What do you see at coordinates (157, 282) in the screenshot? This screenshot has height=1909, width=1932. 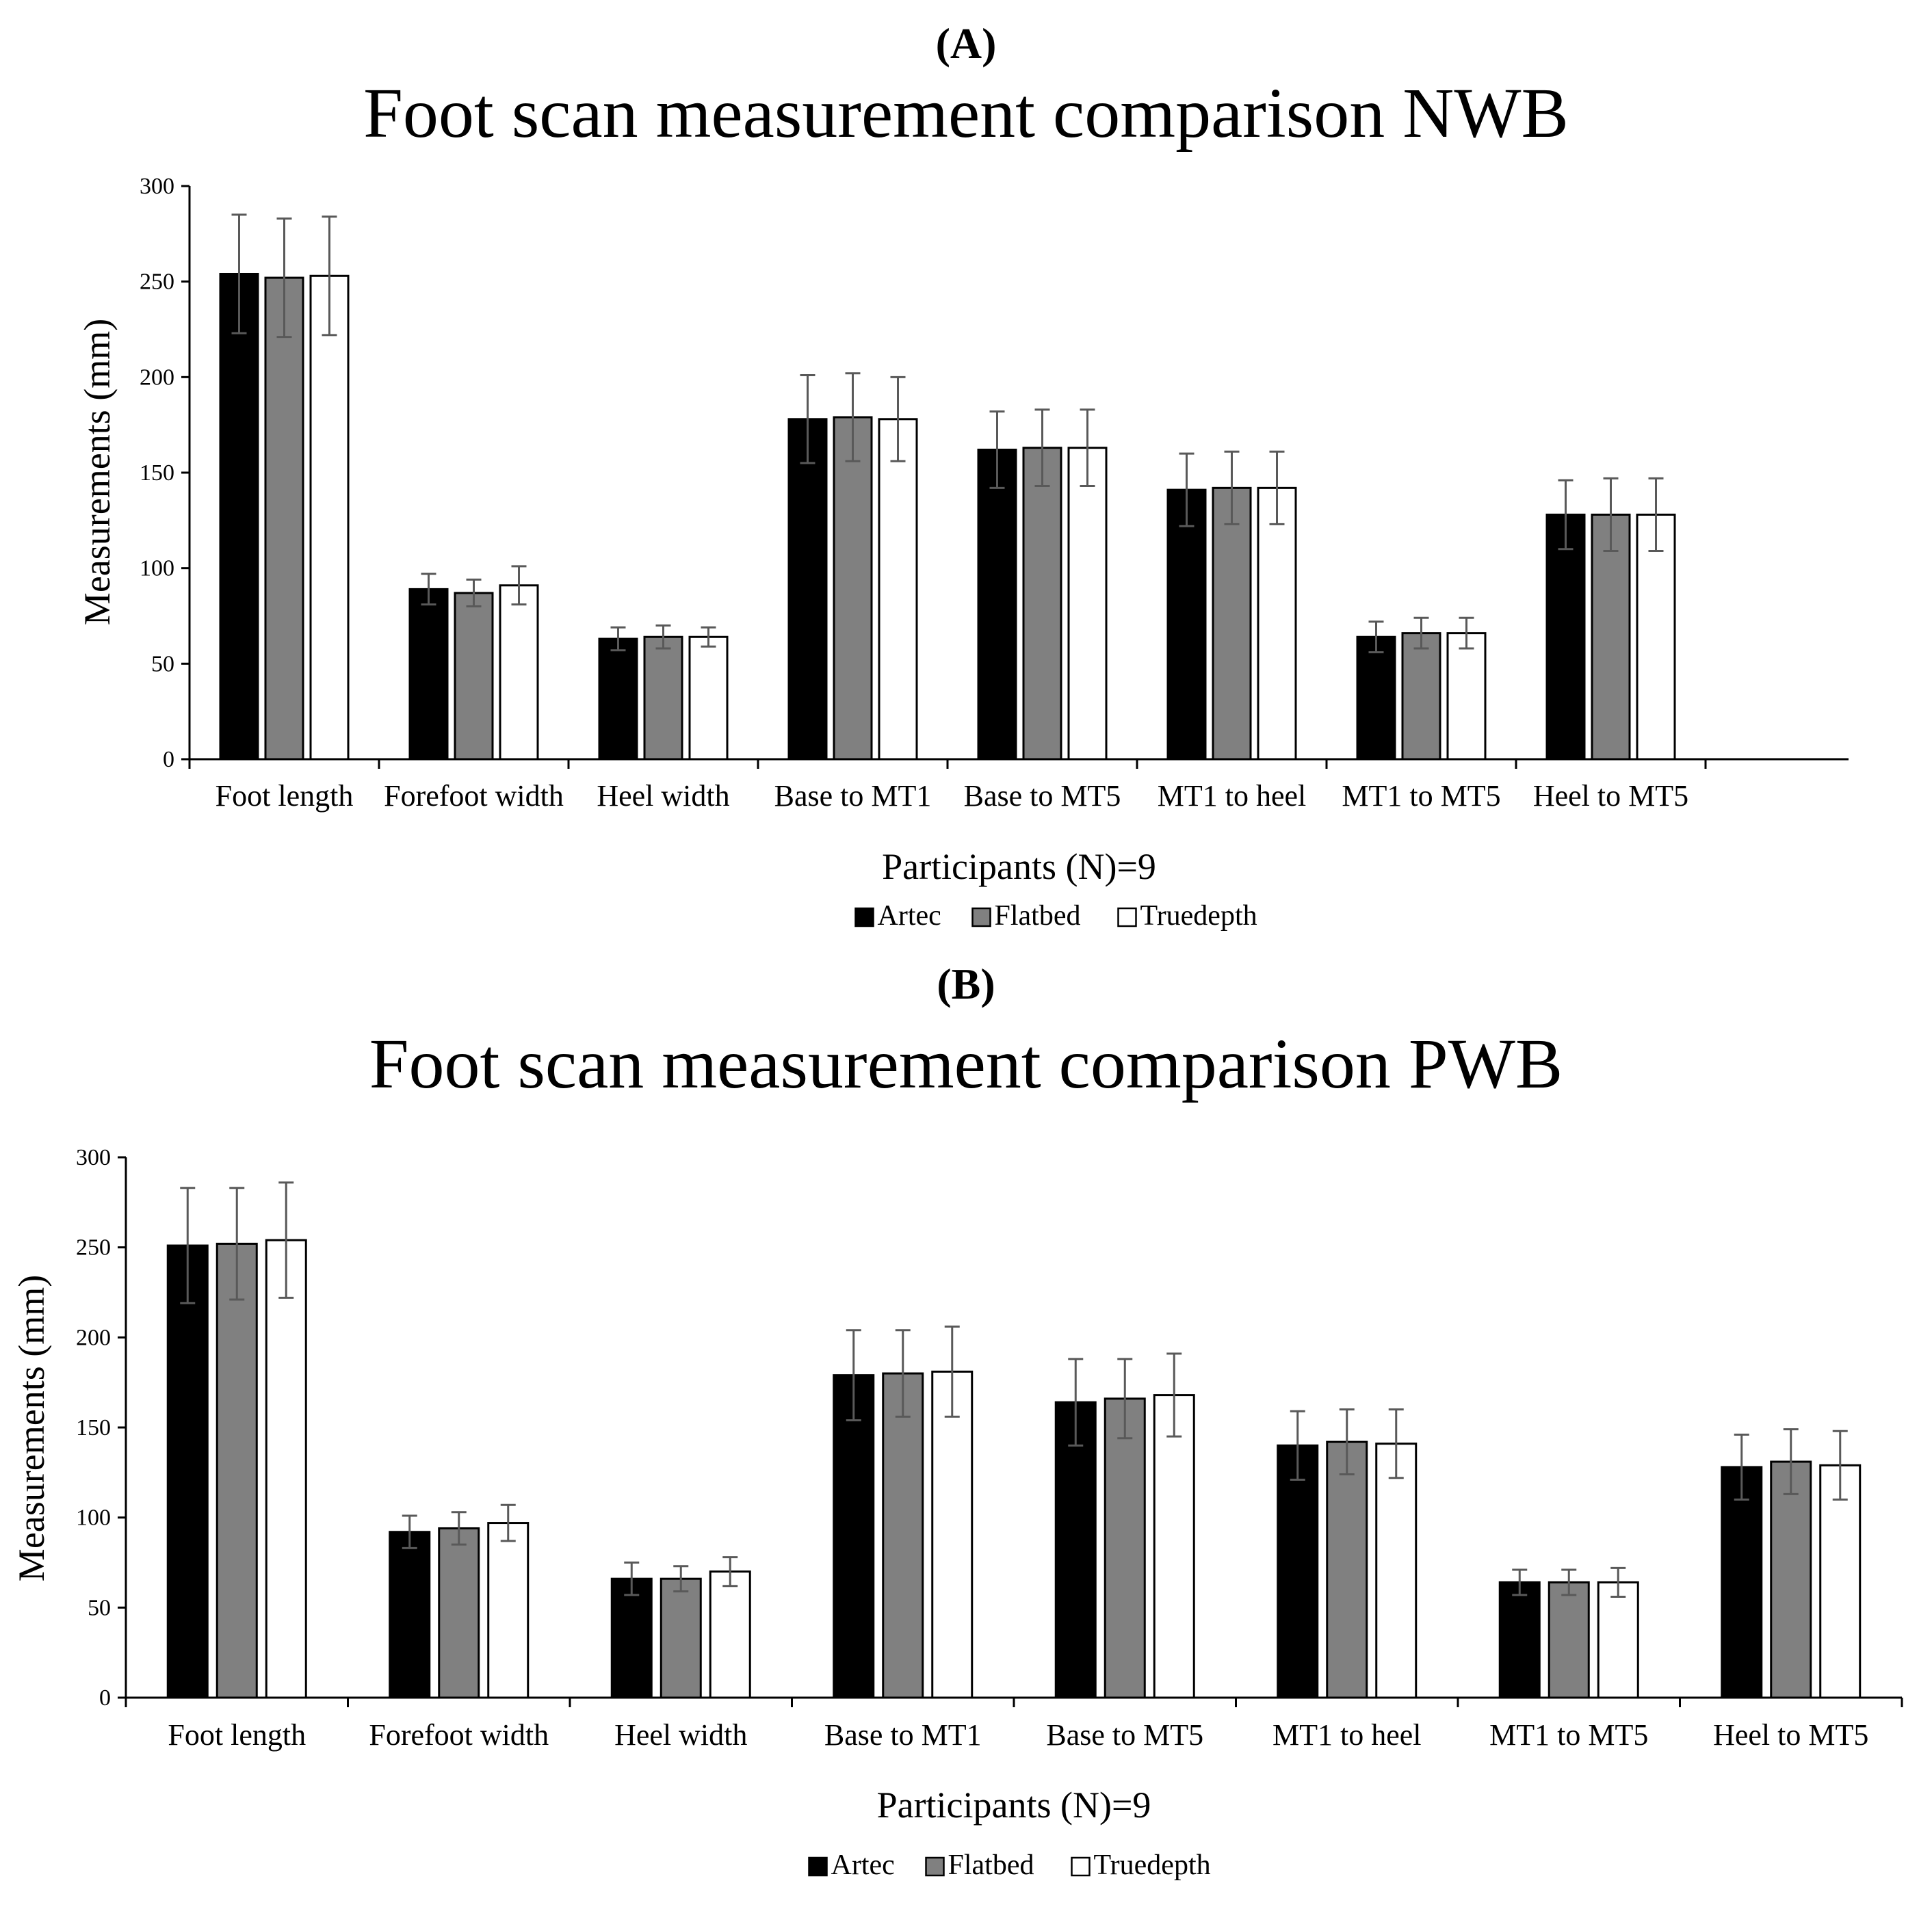 I see `panel-a-y-tick-label-250: 250` at bounding box center [157, 282].